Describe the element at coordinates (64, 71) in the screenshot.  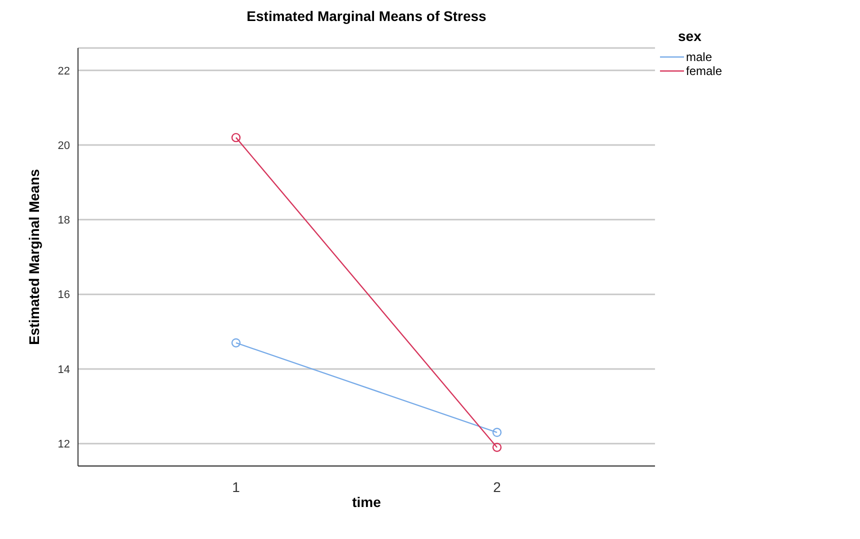
I see `y-tick-label: 22` at that location.